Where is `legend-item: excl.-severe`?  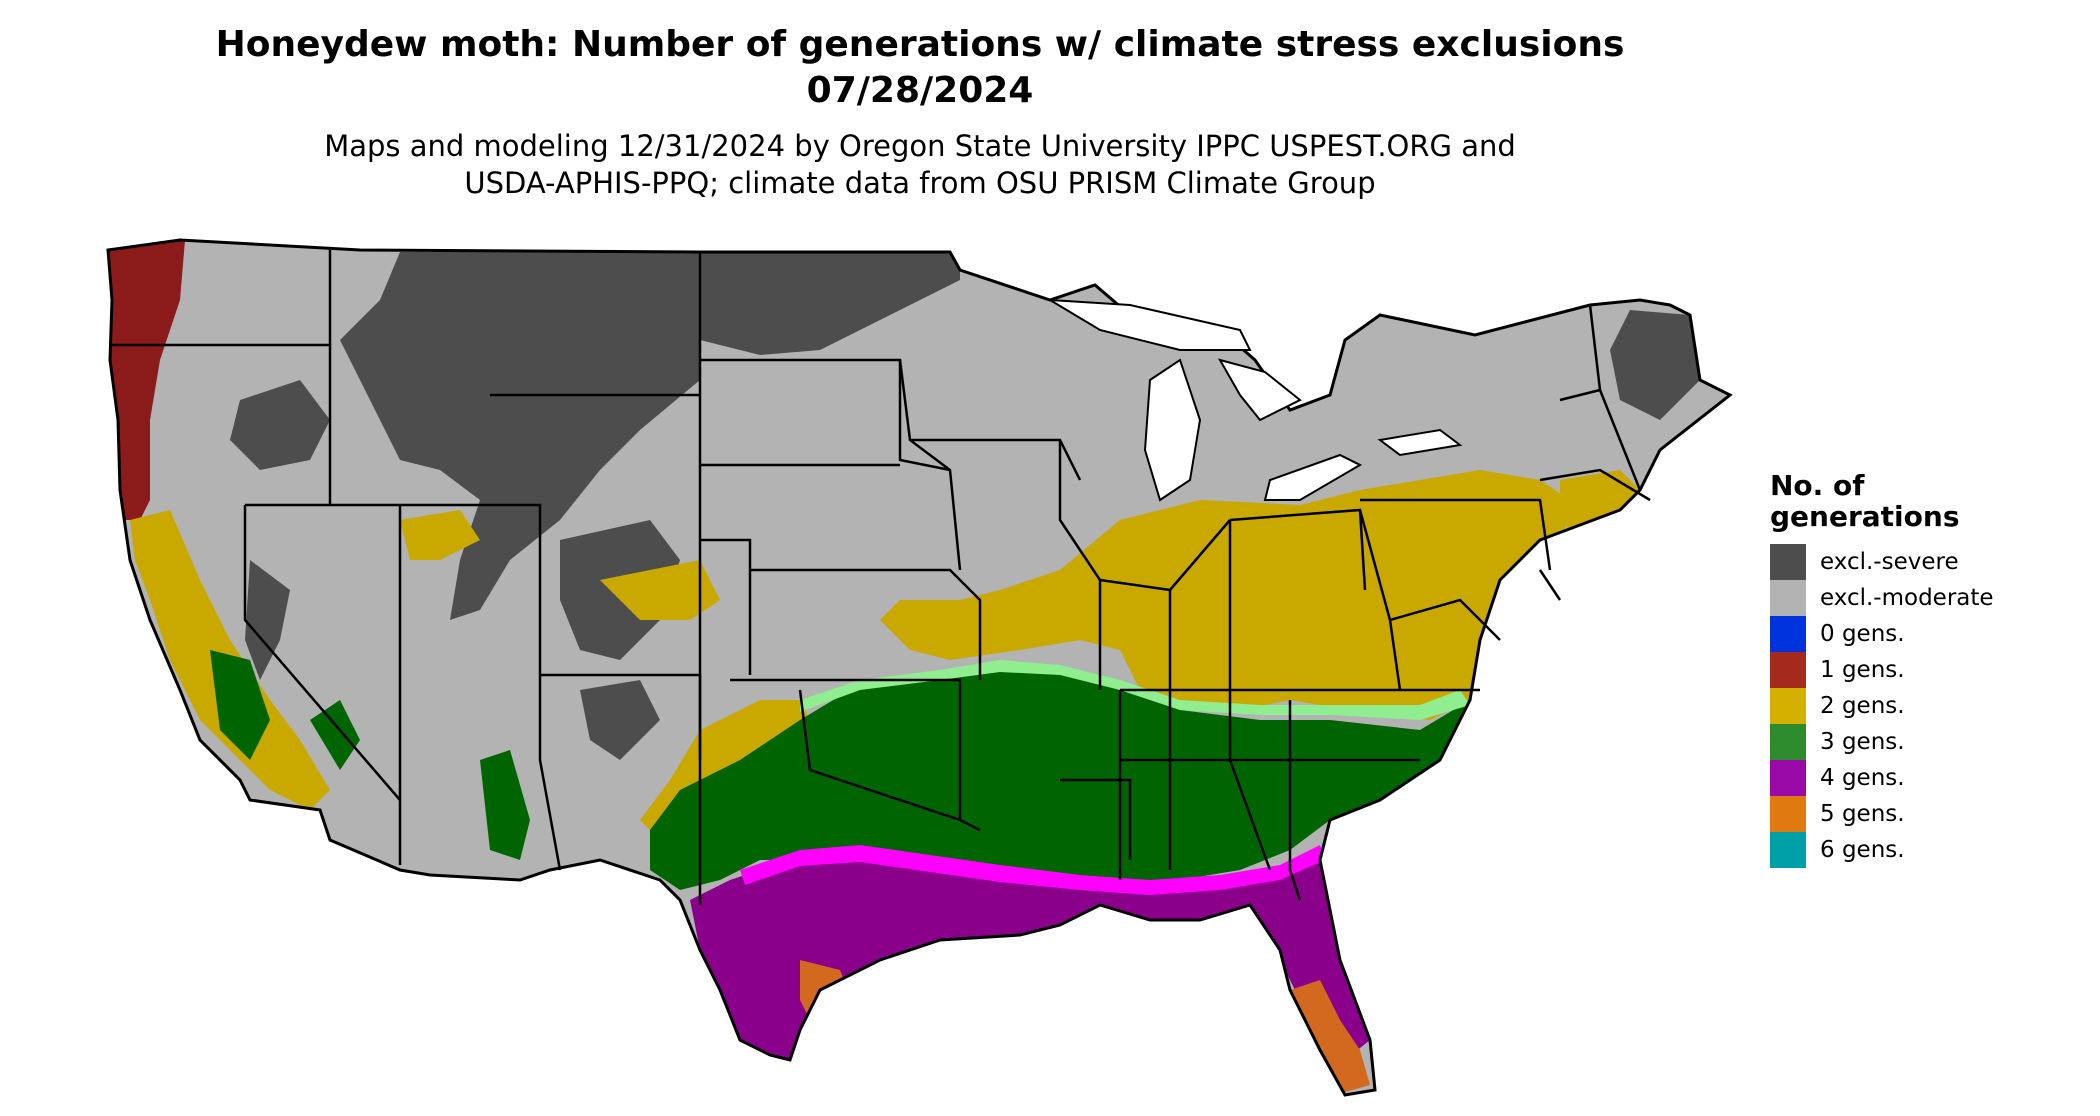 legend-item: excl.-severe is located at coordinates (1882, 562).